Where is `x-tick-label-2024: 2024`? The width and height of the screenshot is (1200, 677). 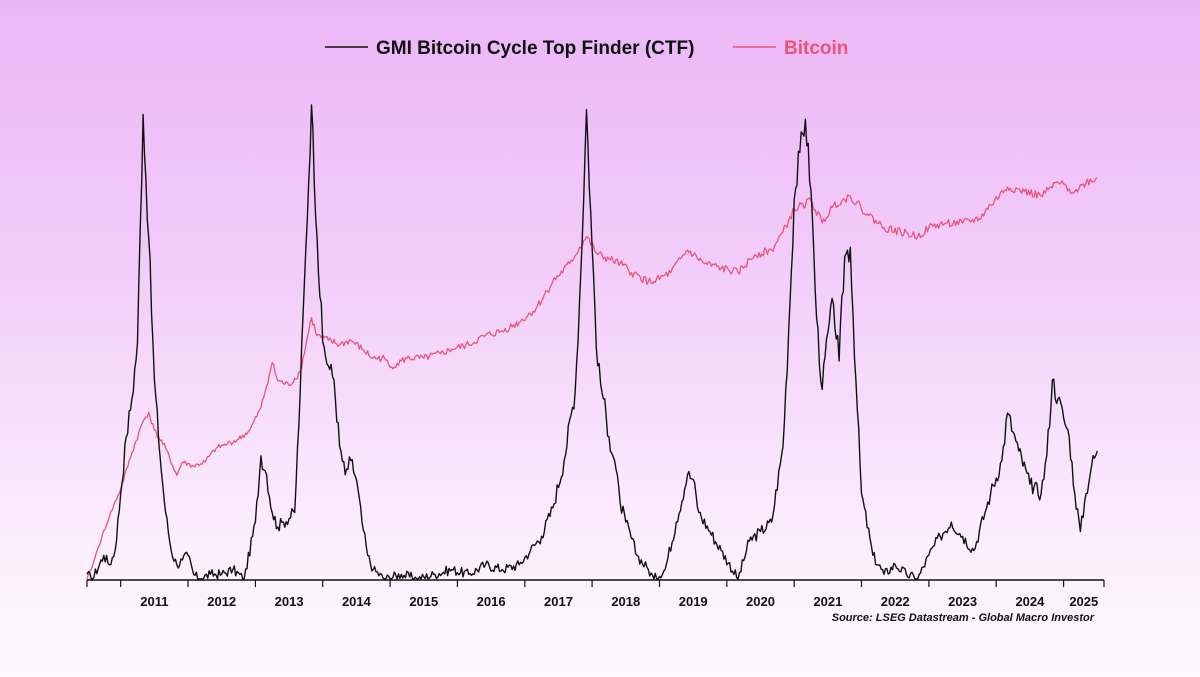 x-tick-label-2024: 2024 is located at coordinates (1030, 601).